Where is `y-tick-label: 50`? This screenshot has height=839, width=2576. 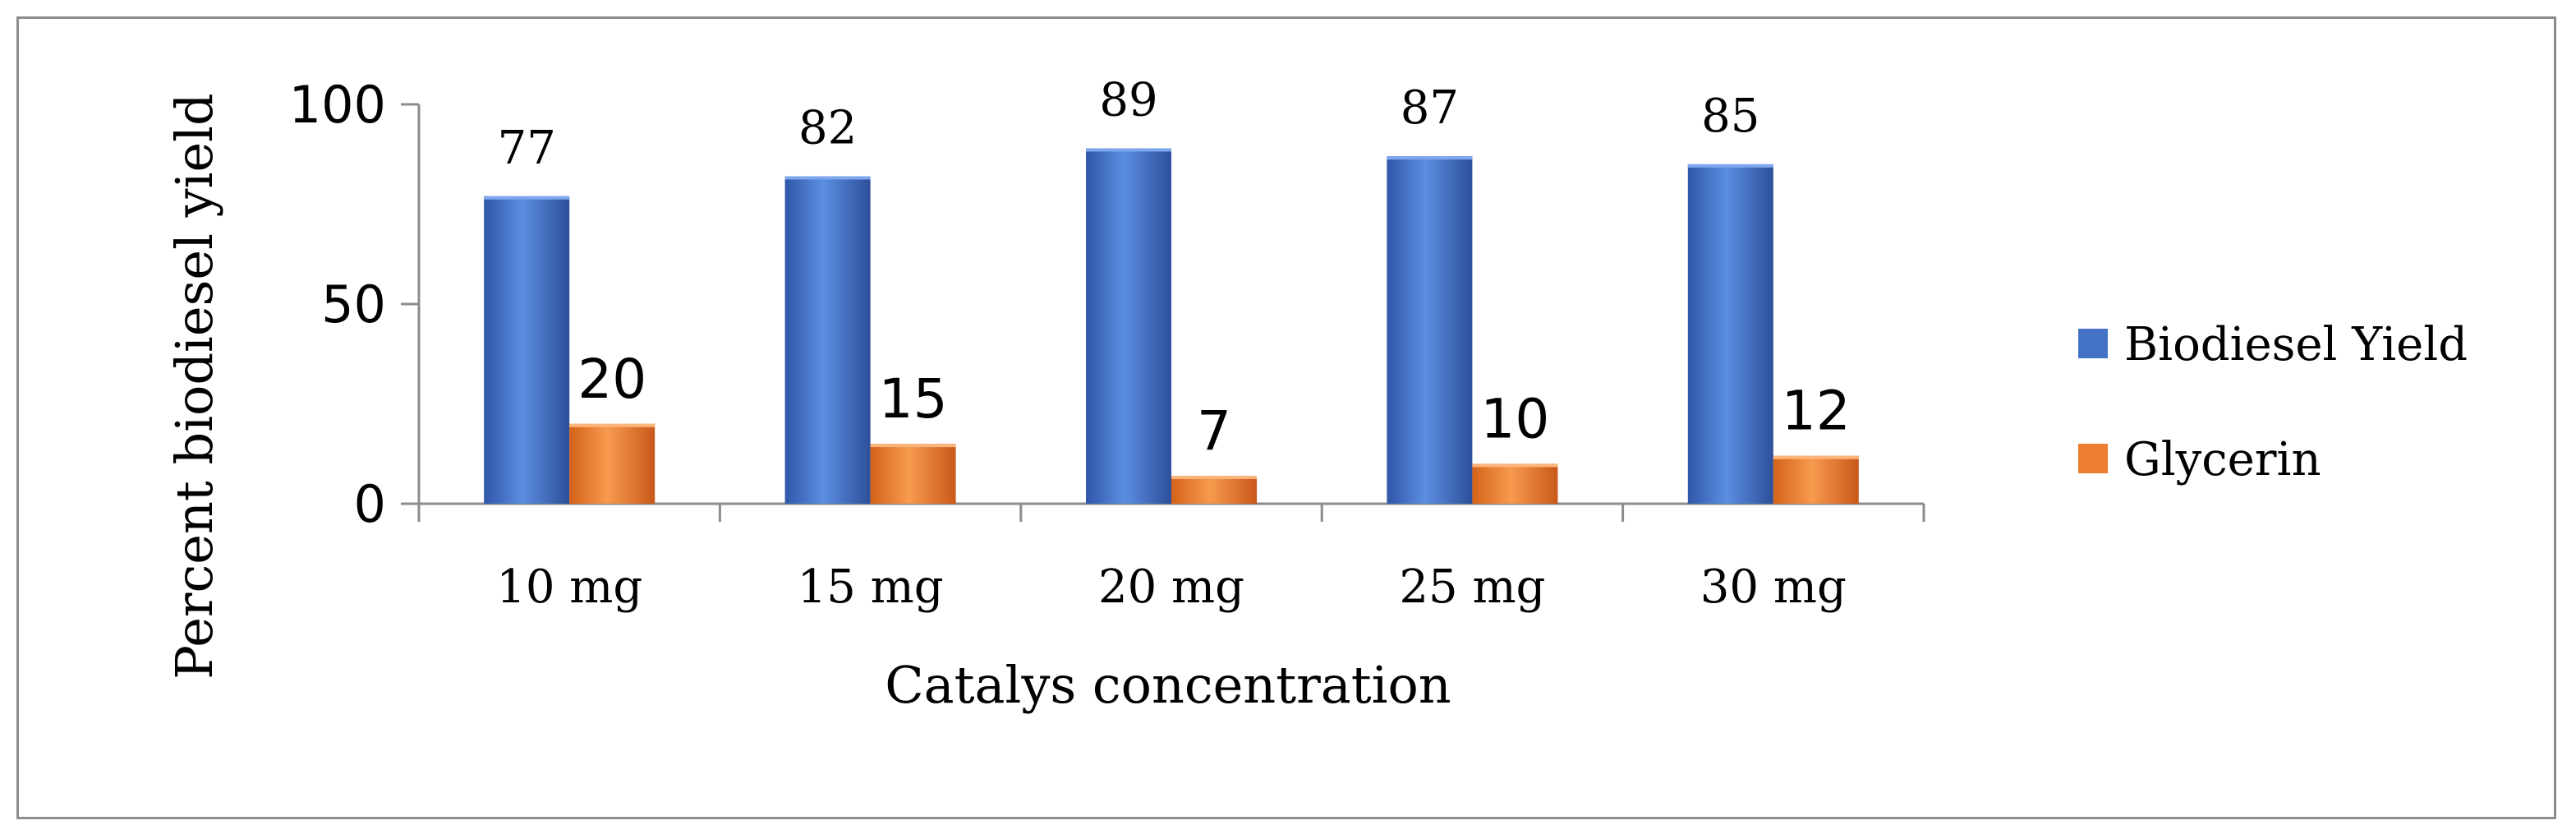 y-tick-label: 50 is located at coordinates (353, 304).